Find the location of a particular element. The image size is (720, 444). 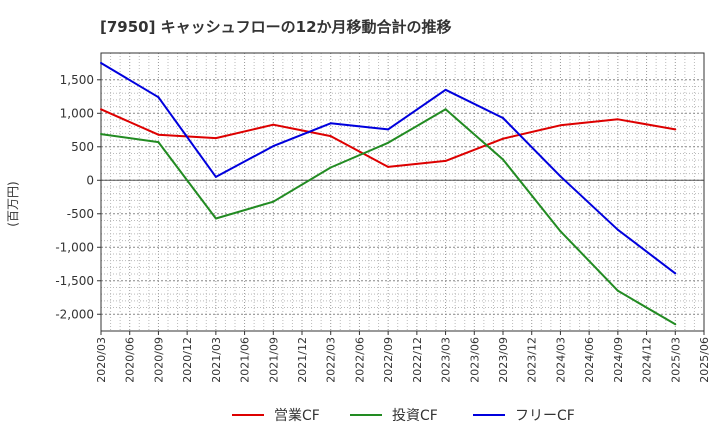

legend: 営業CF 投資CF フリーCF is located at coordinates (403, 416).